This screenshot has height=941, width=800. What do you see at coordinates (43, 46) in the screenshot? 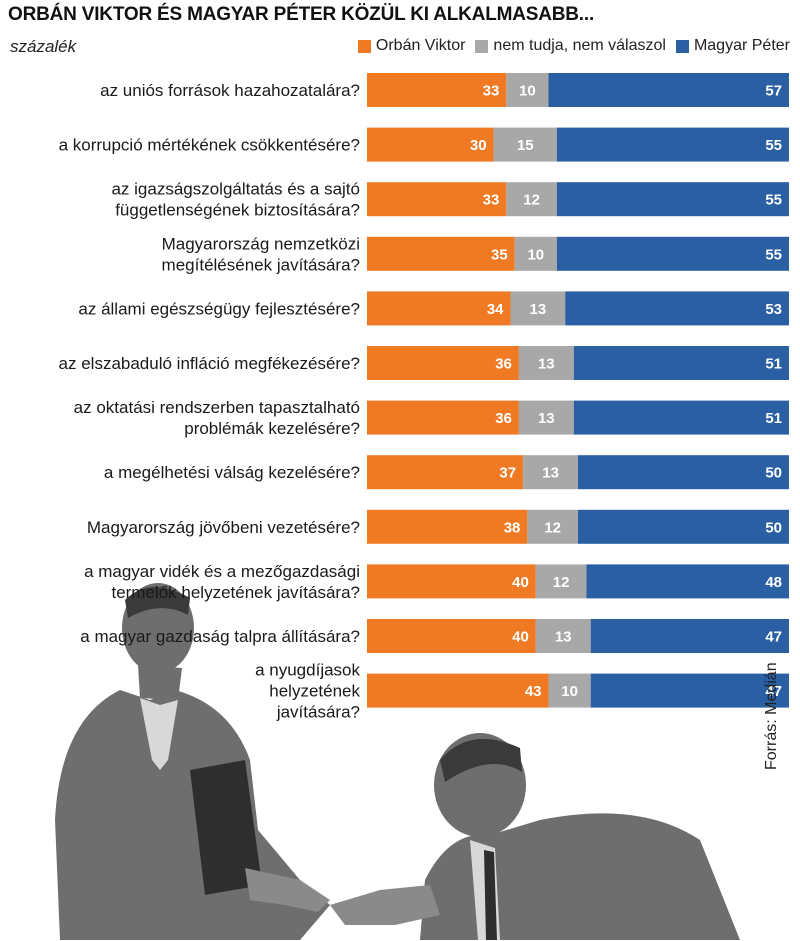
I see `unit-label: százalék` at bounding box center [43, 46].